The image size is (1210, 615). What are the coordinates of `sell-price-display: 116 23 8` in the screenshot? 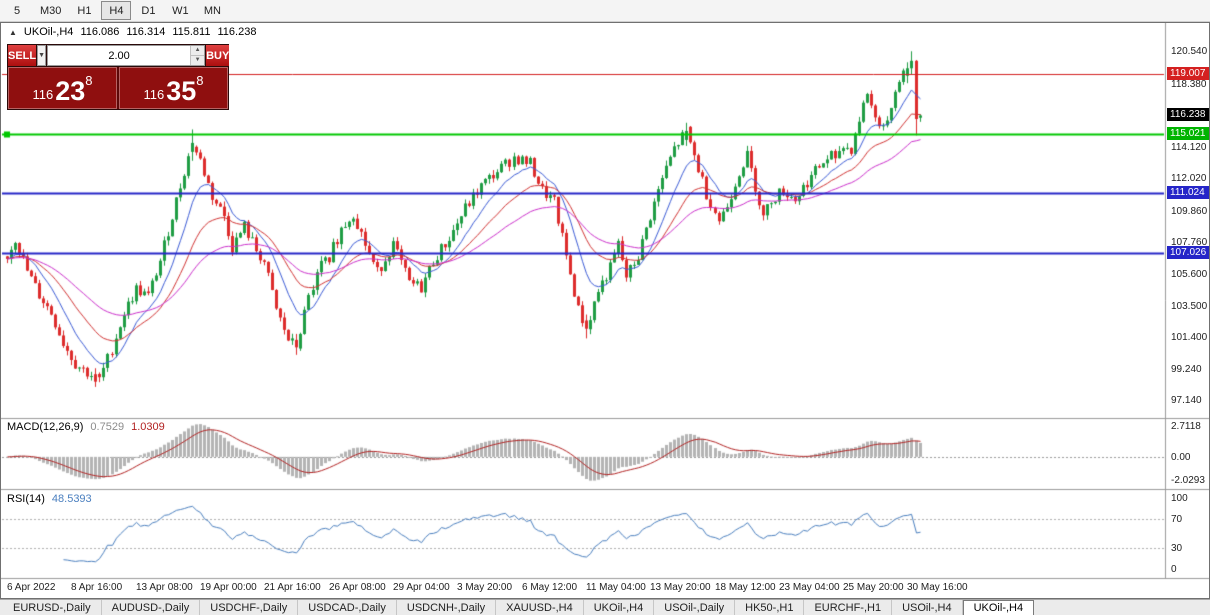 It's located at (63, 88).